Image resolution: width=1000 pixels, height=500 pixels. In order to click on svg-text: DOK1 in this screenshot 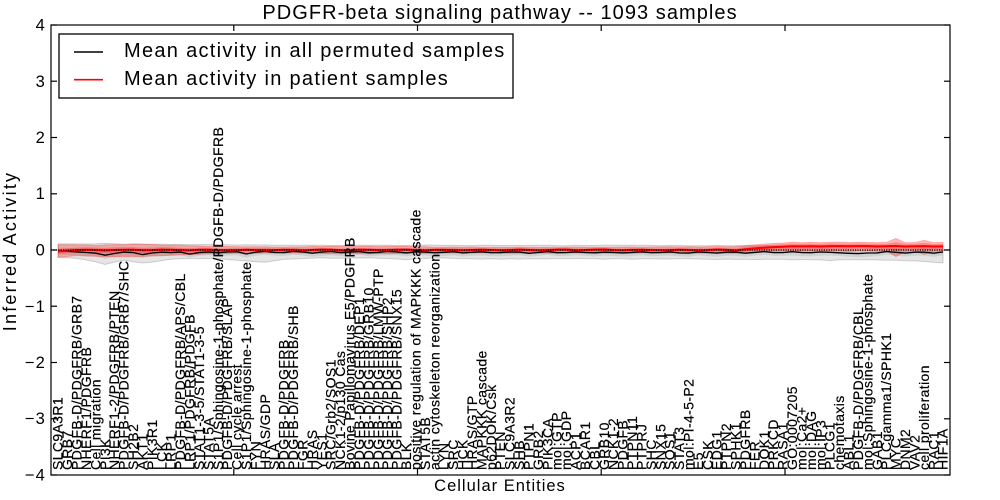, I will do `click(764, 450)`.